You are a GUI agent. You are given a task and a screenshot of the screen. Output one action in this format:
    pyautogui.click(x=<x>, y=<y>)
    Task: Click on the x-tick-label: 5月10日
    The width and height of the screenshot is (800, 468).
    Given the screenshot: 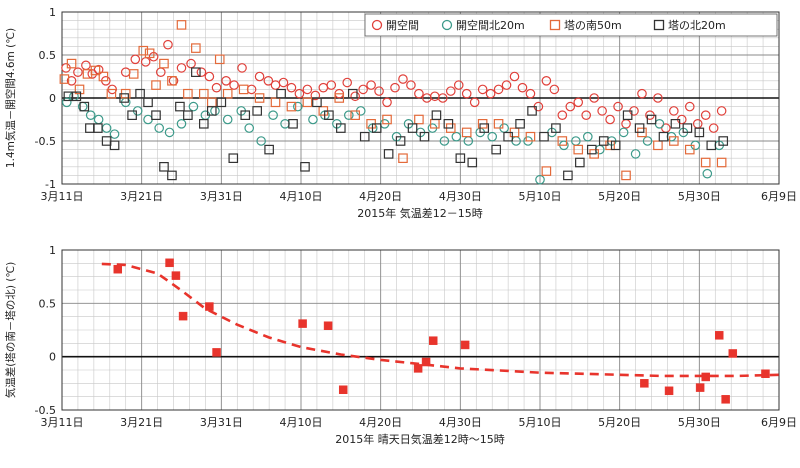 What is the action you would take?
    pyautogui.click(x=540, y=196)
    